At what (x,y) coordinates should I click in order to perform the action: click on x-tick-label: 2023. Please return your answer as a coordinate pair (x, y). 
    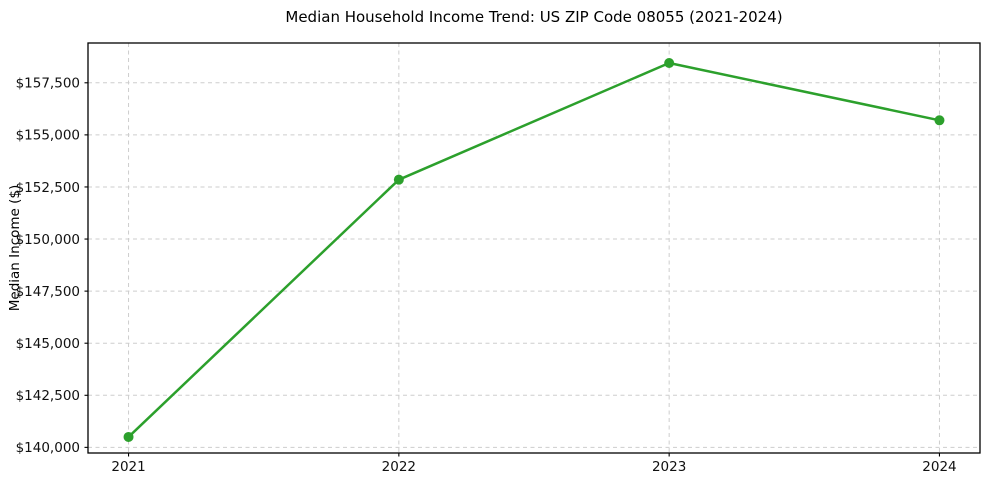
    Looking at the image, I should click on (669, 467).